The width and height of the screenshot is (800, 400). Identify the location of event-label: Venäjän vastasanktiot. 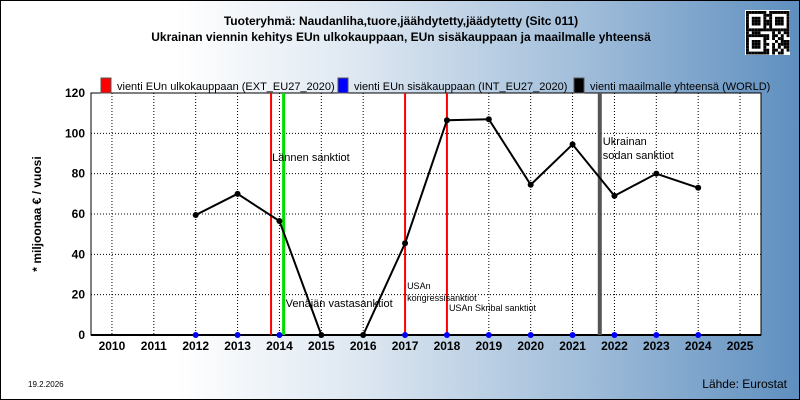
(339, 304).